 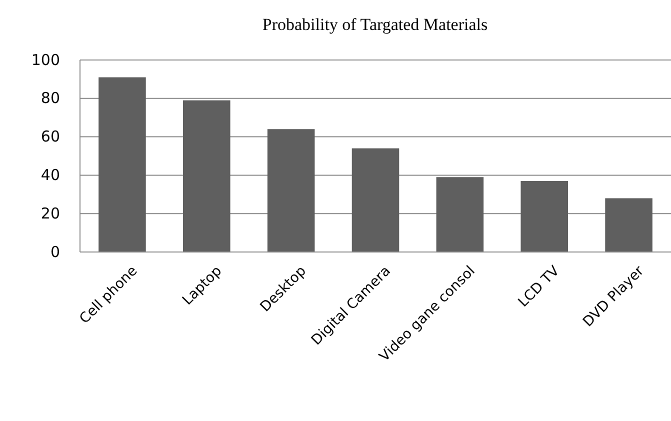 I want to click on y-tick-label: 20, so click(x=50, y=213).